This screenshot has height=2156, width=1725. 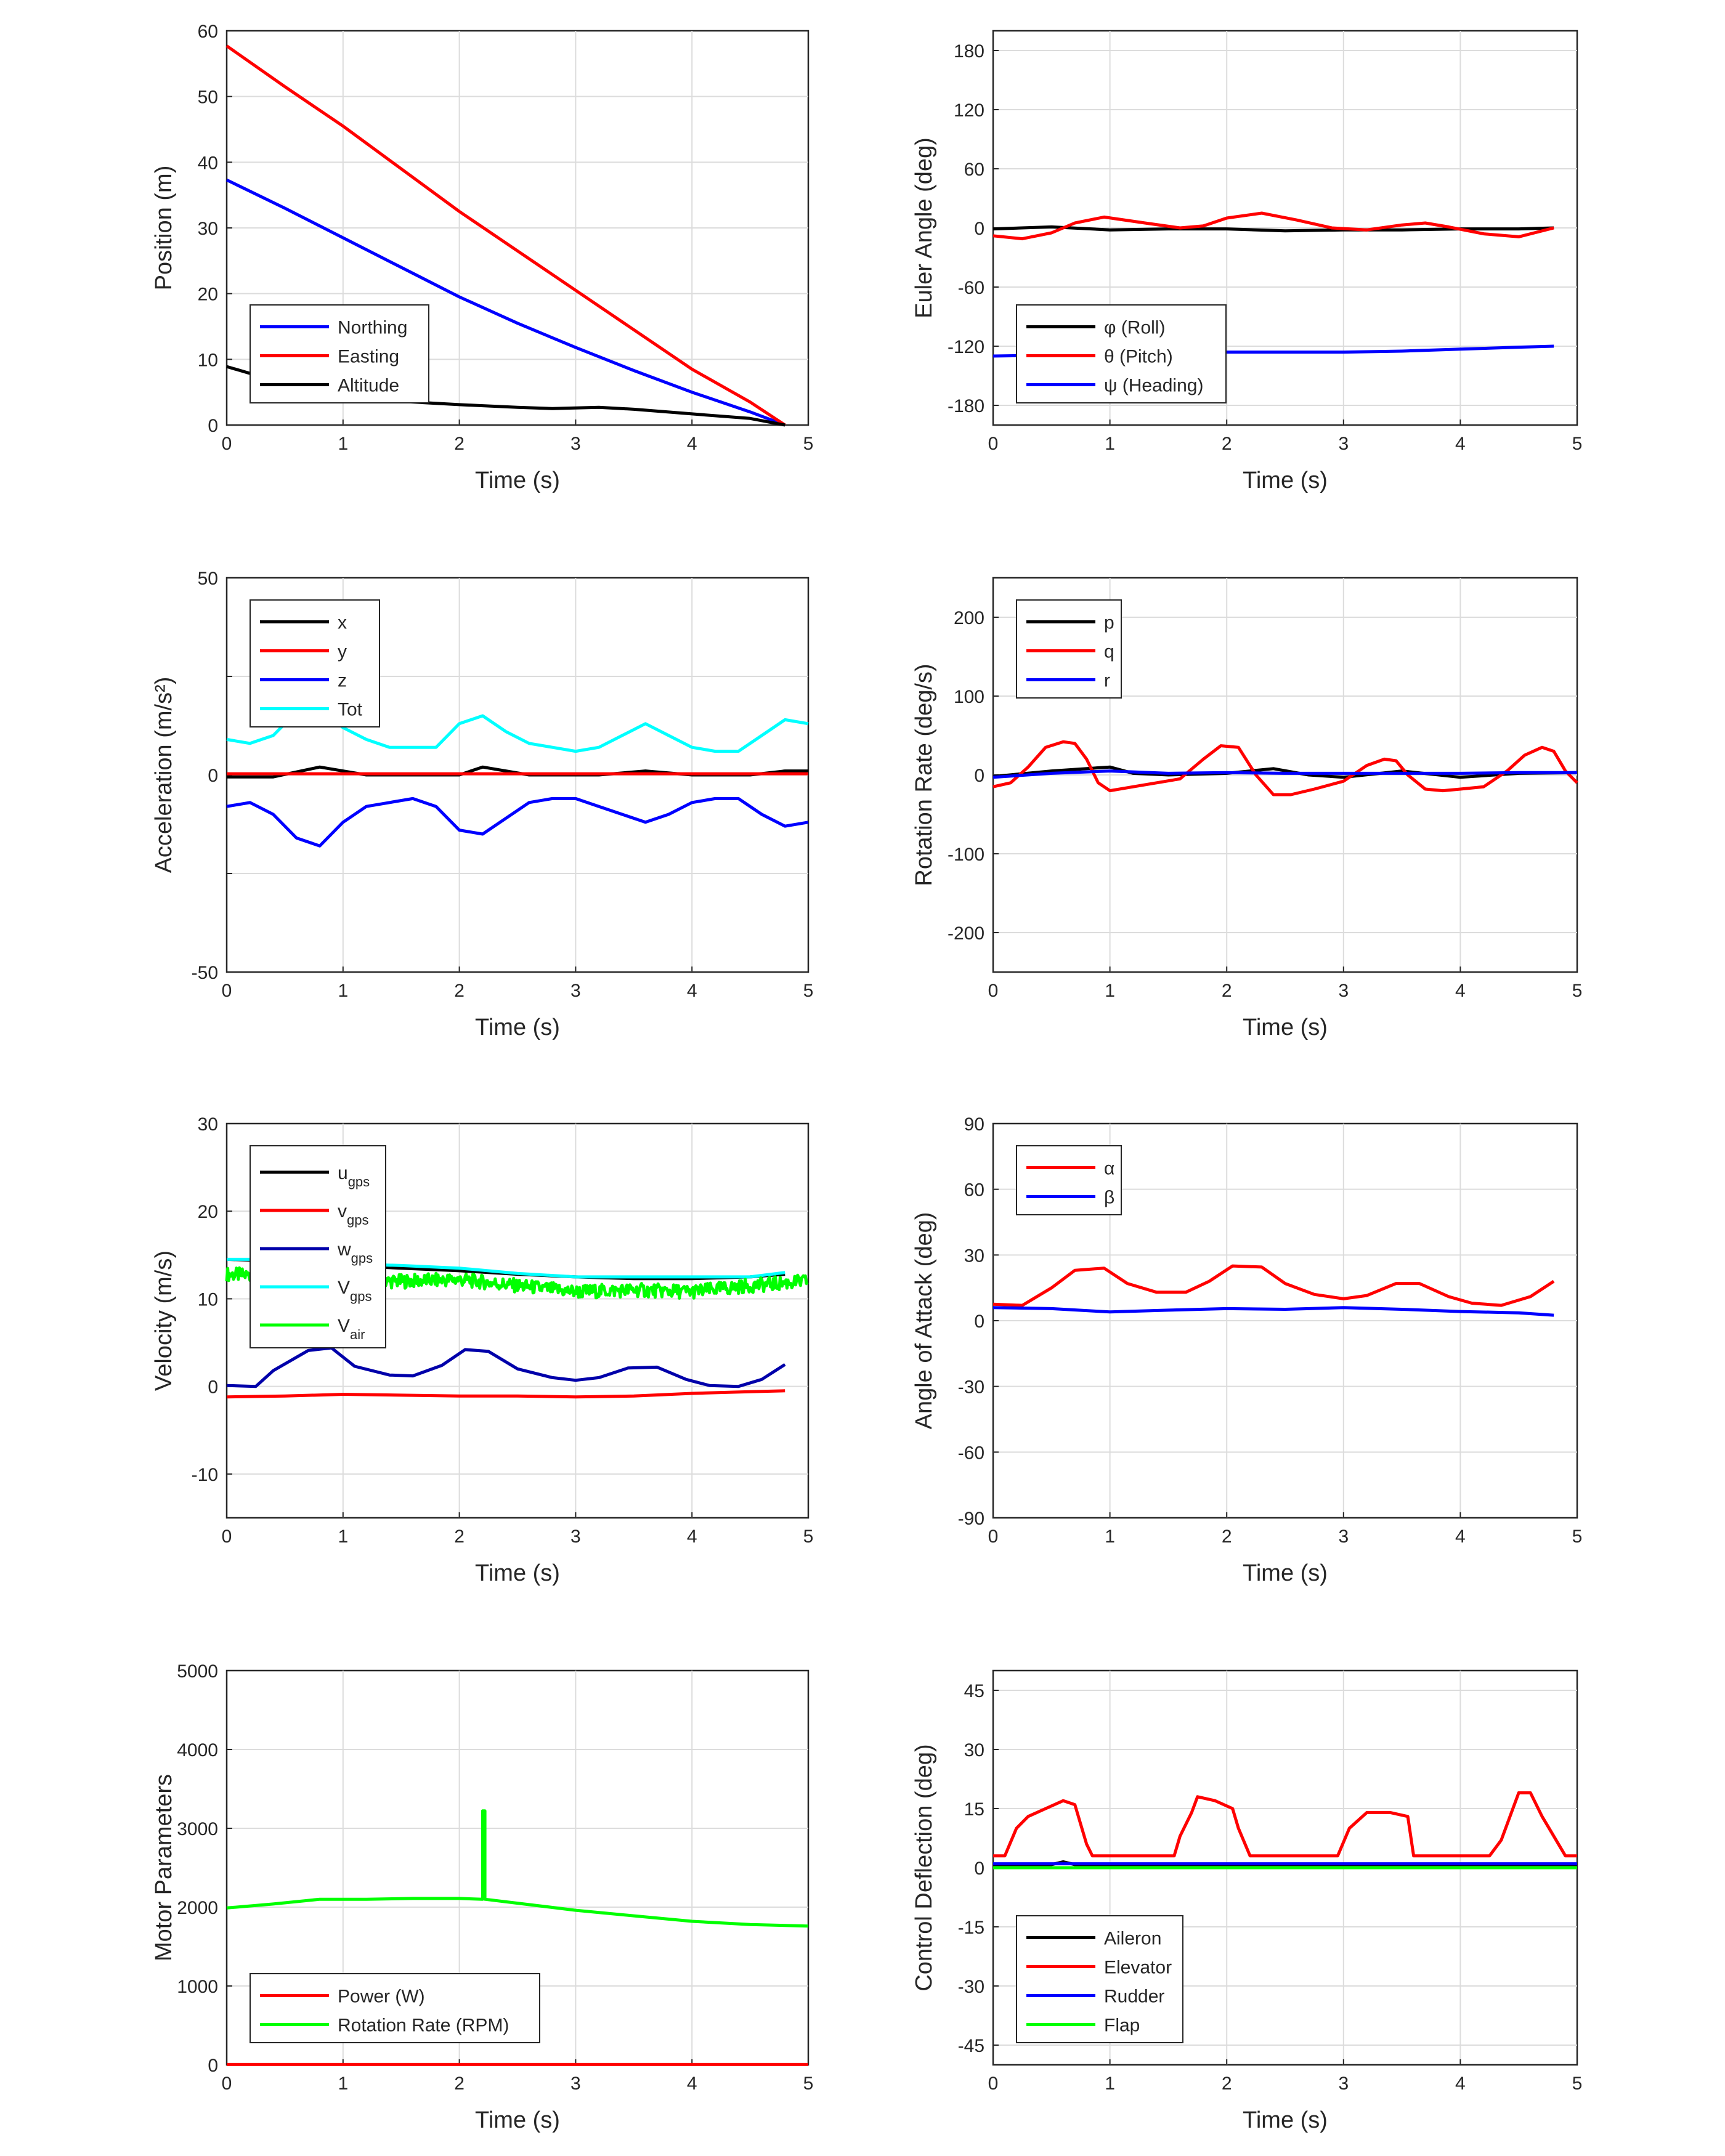 I want to click on series-line-r, so click(x=1285, y=774).